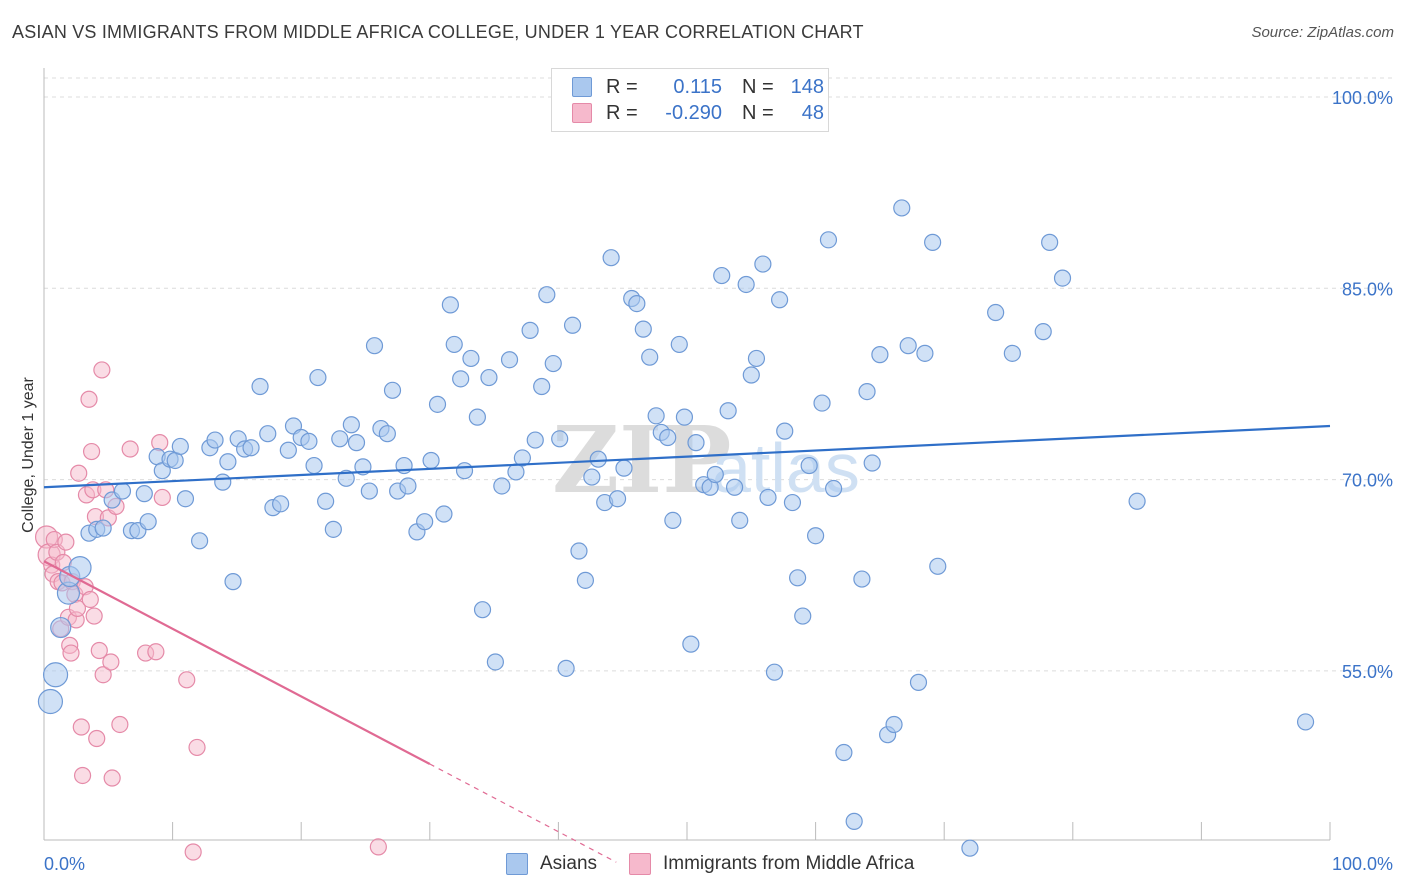  I want to click on asians-swatch, so click(582, 87).